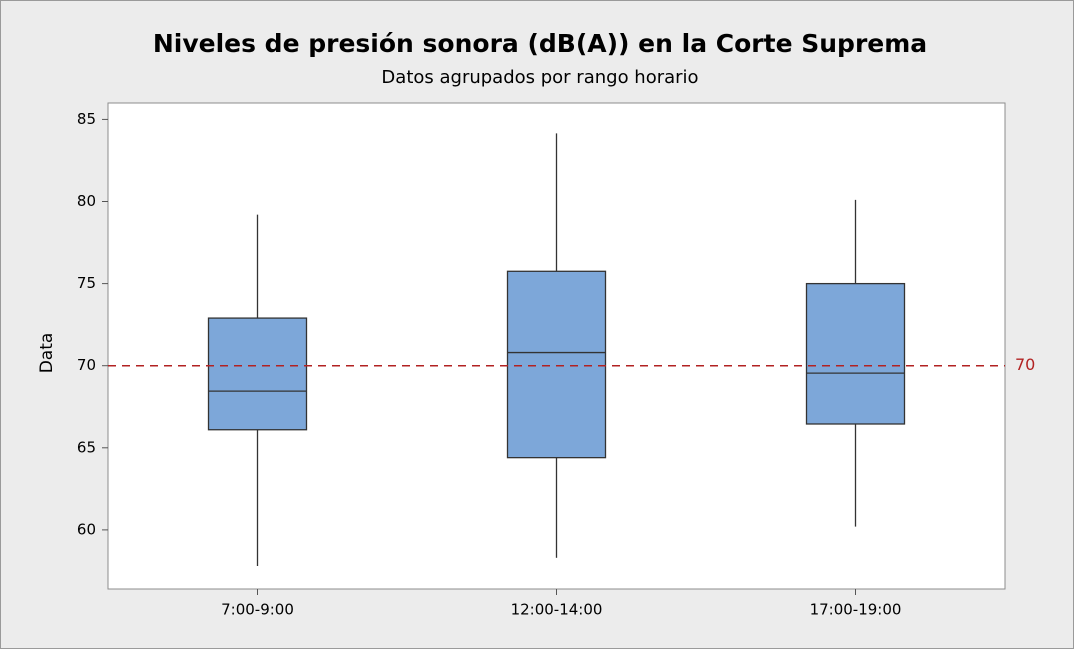  I want to click on chart-subtitle: Datos agrupados por rango horario, so click(539, 77).